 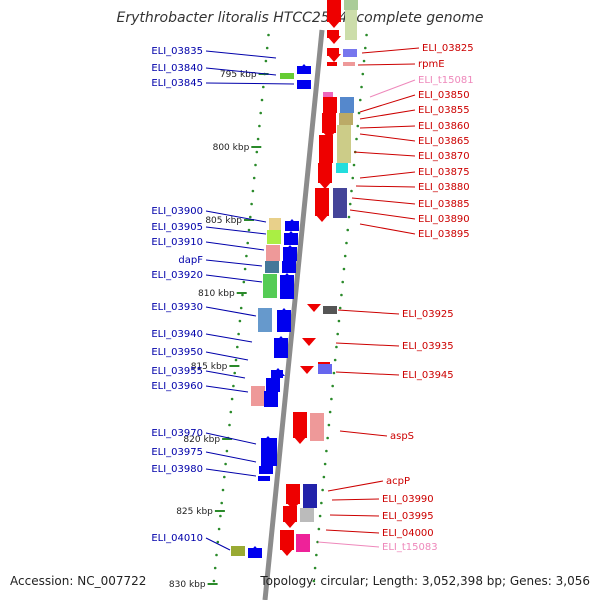 I want to click on gene-label-left: ELI_03930, so click(x=177, y=307).